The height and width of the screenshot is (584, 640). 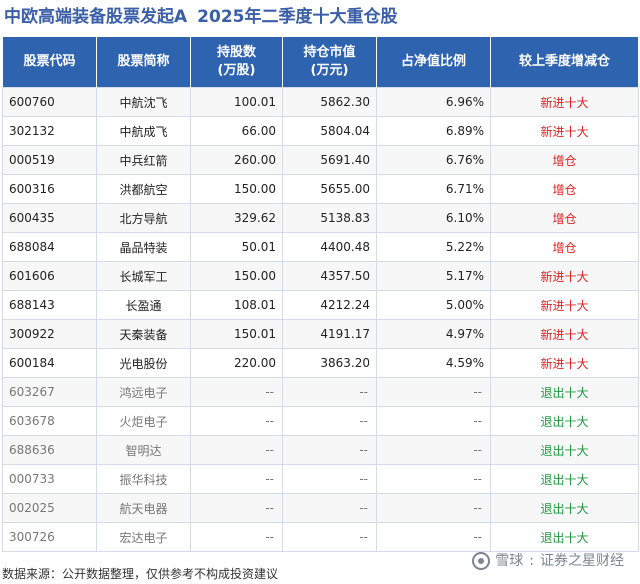 I want to click on stock-name-cell: 航天电器, so click(x=143, y=508).